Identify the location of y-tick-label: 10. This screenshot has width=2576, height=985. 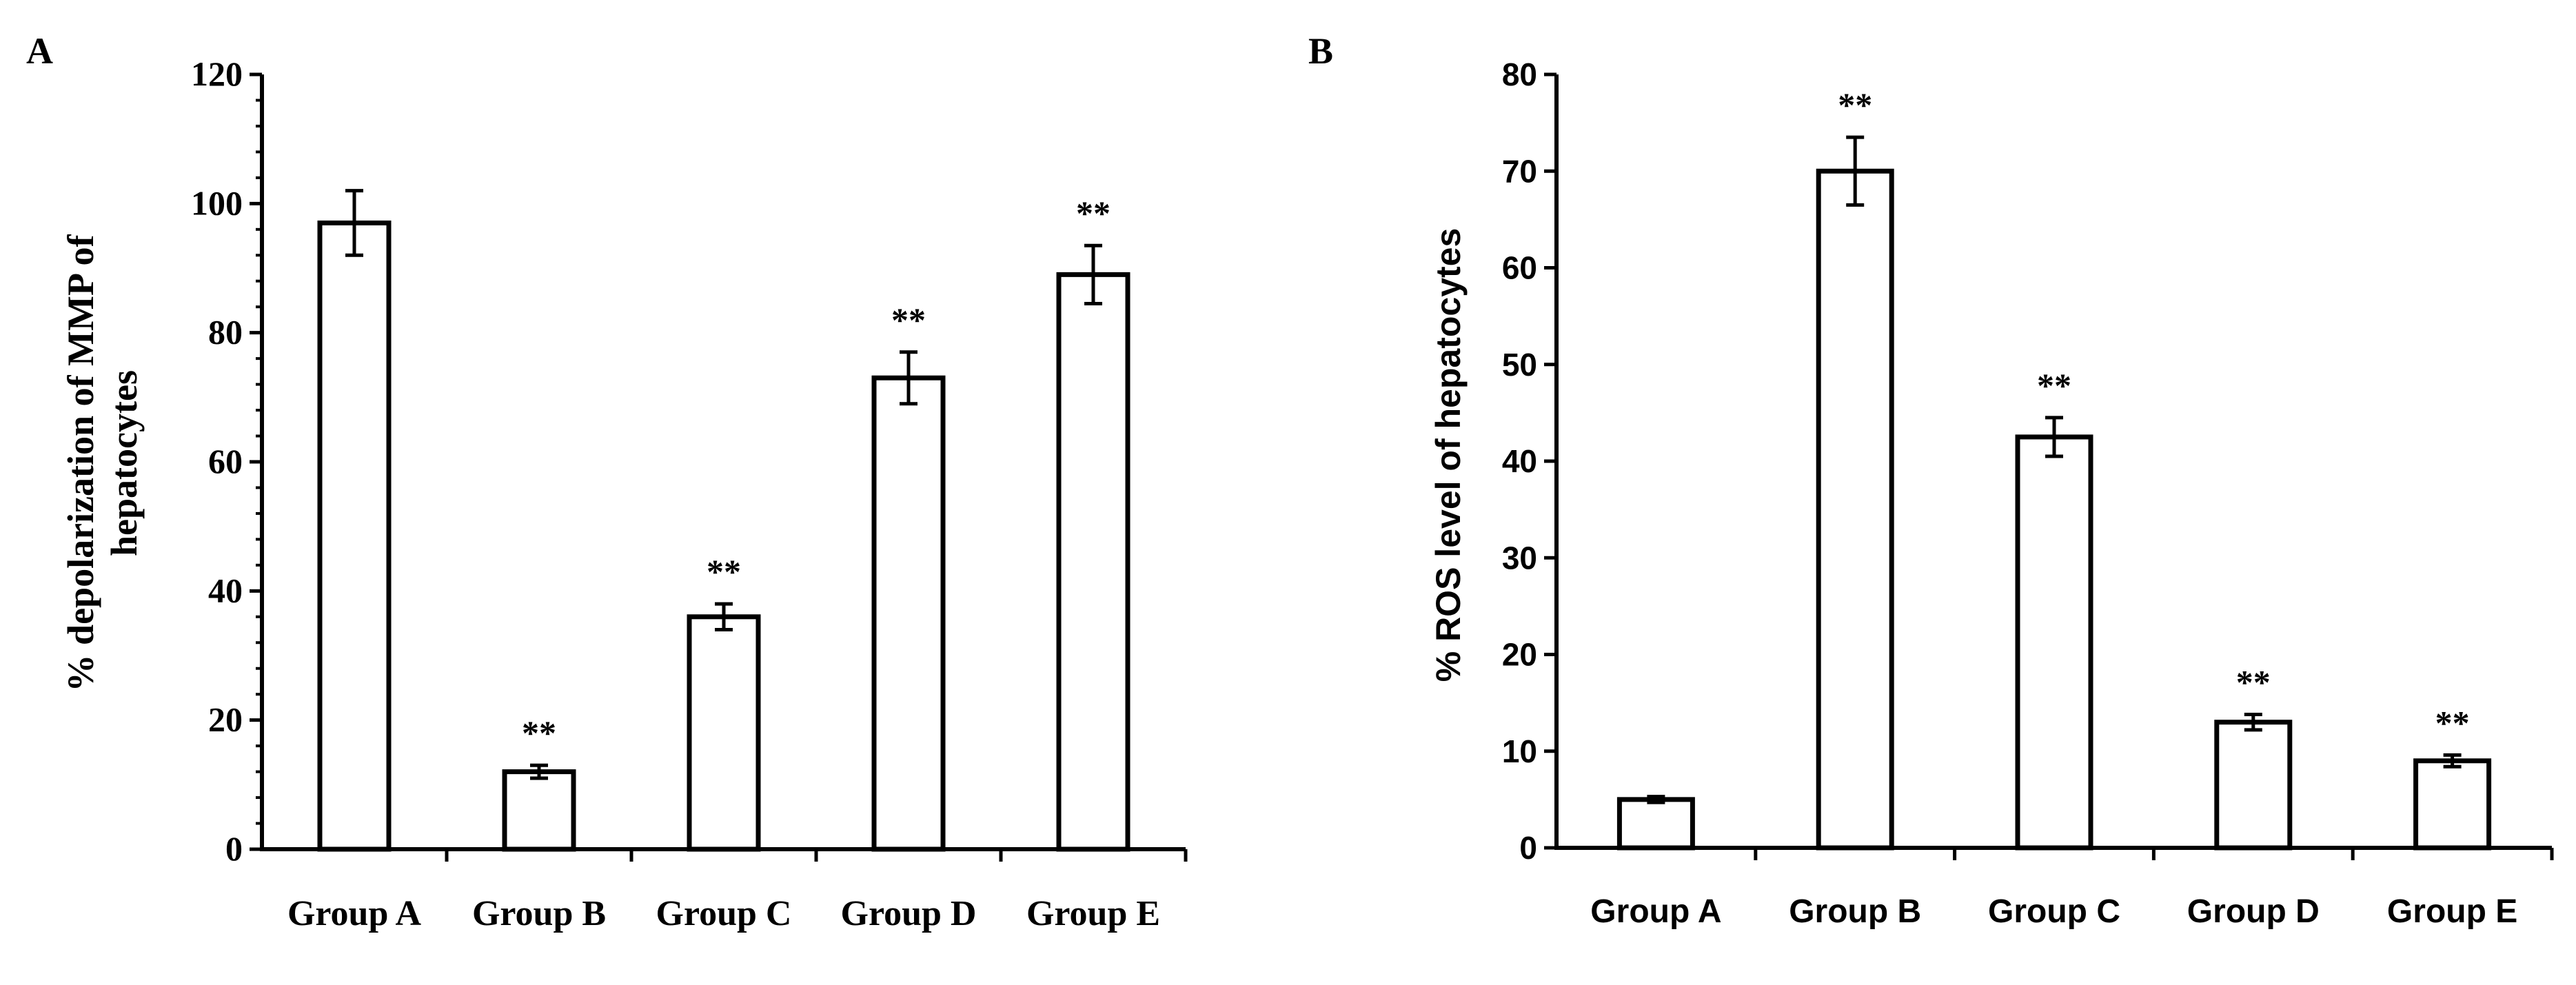
(1519, 751).